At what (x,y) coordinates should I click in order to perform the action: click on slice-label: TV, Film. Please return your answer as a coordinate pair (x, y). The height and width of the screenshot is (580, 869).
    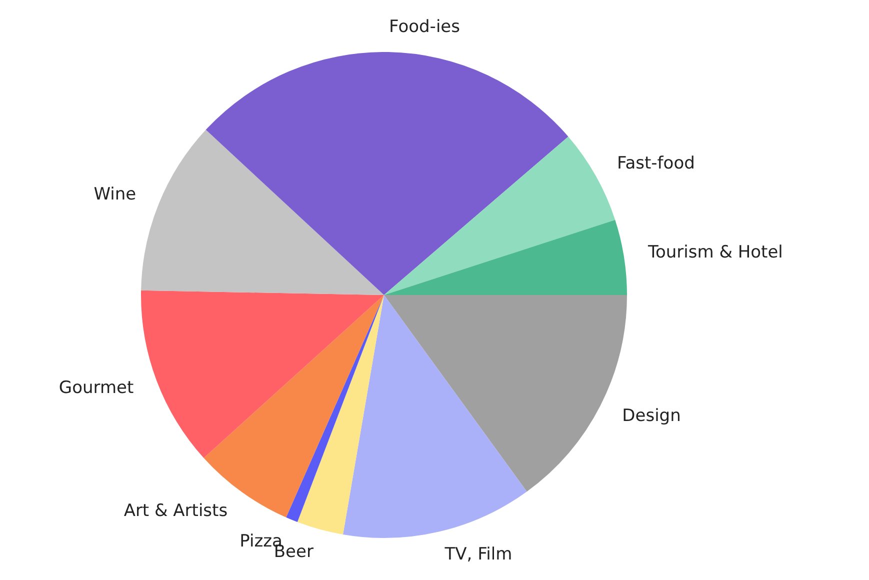
    Looking at the image, I should click on (478, 554).